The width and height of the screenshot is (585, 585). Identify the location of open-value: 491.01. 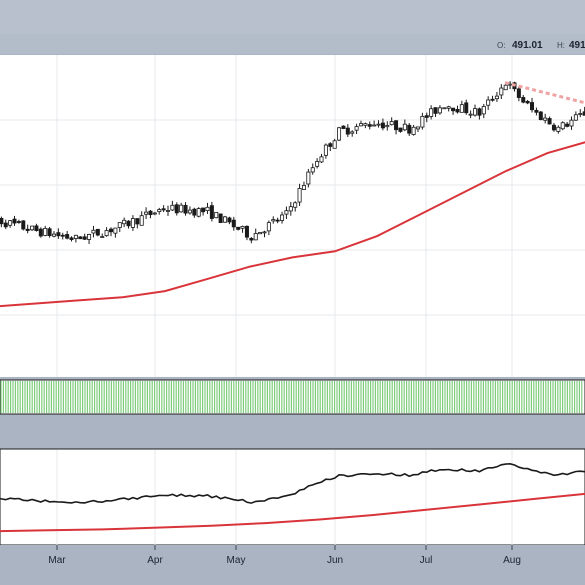
(527, 45).